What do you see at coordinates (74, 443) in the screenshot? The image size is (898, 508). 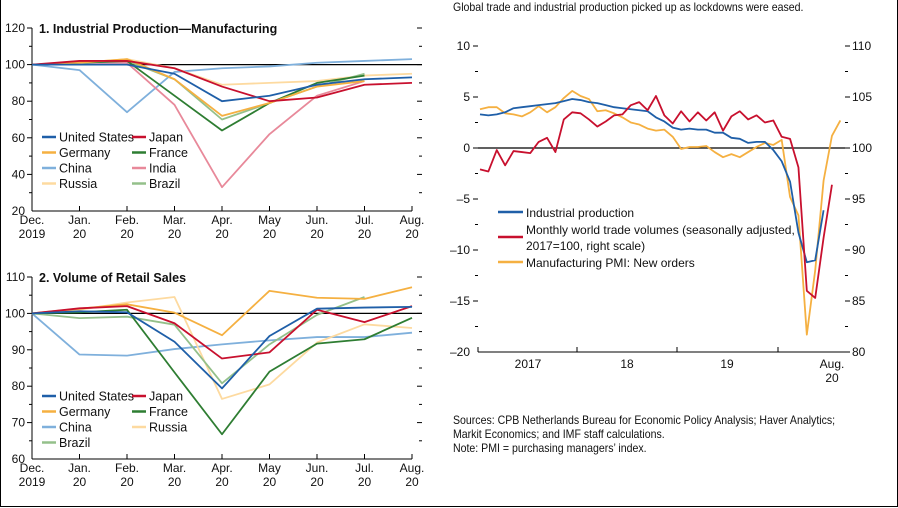 I see `legend-label: Brazil` at bounding box center [74, 443].